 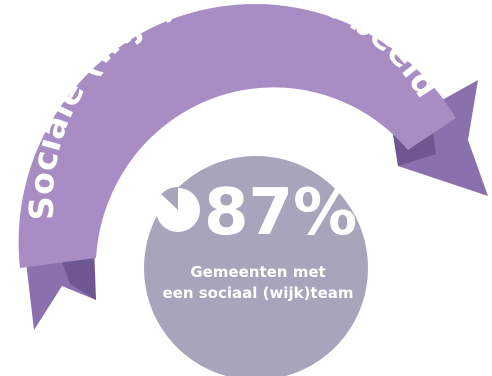 What do you see at coordinates (178, 209) in the screenshot?
I see `pie-chart-icon` at bounding box center [178, 209].